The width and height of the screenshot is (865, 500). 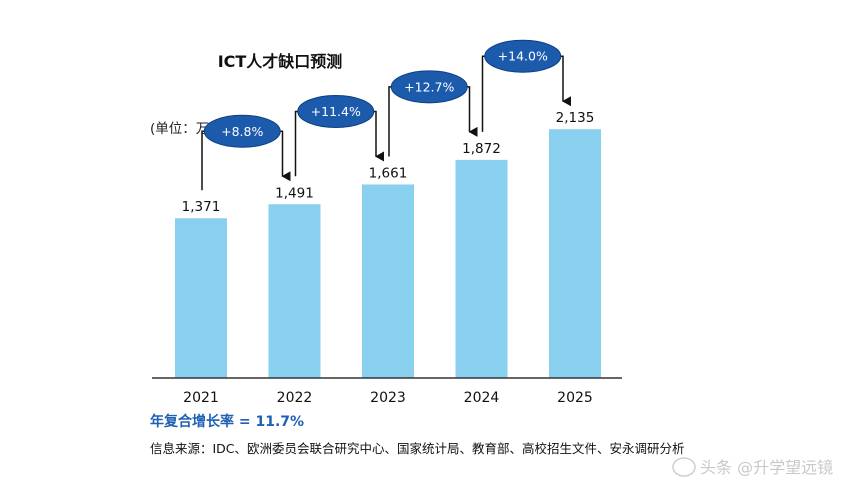 I want to click on growth-label-3: +12.7%, so click(x=429, y=86).